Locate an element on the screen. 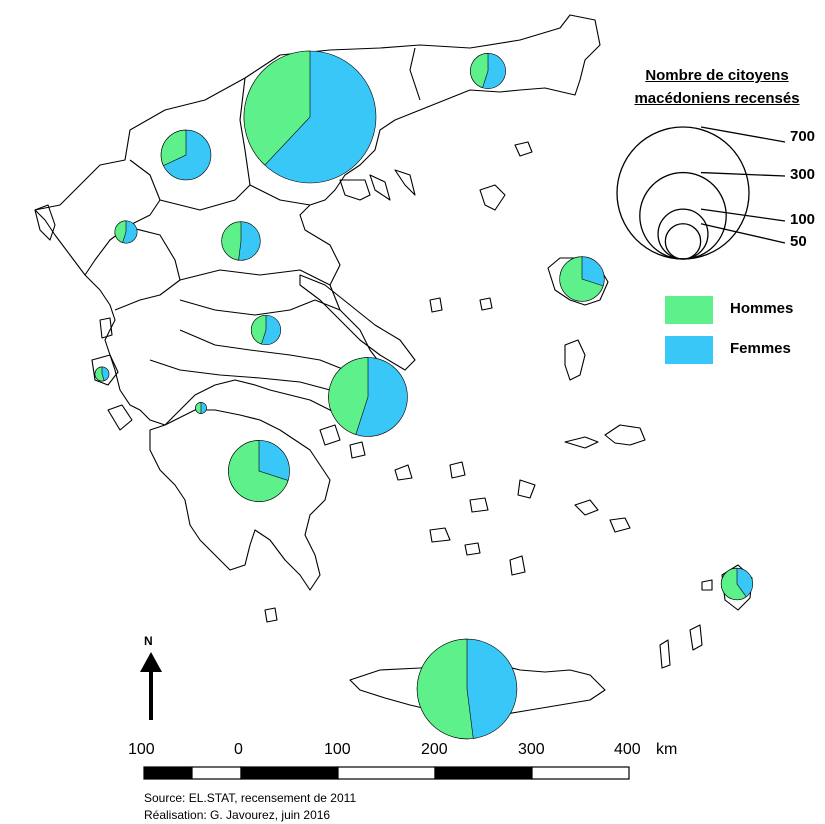  pie-peloponnese is located at coordinates (259, 471).